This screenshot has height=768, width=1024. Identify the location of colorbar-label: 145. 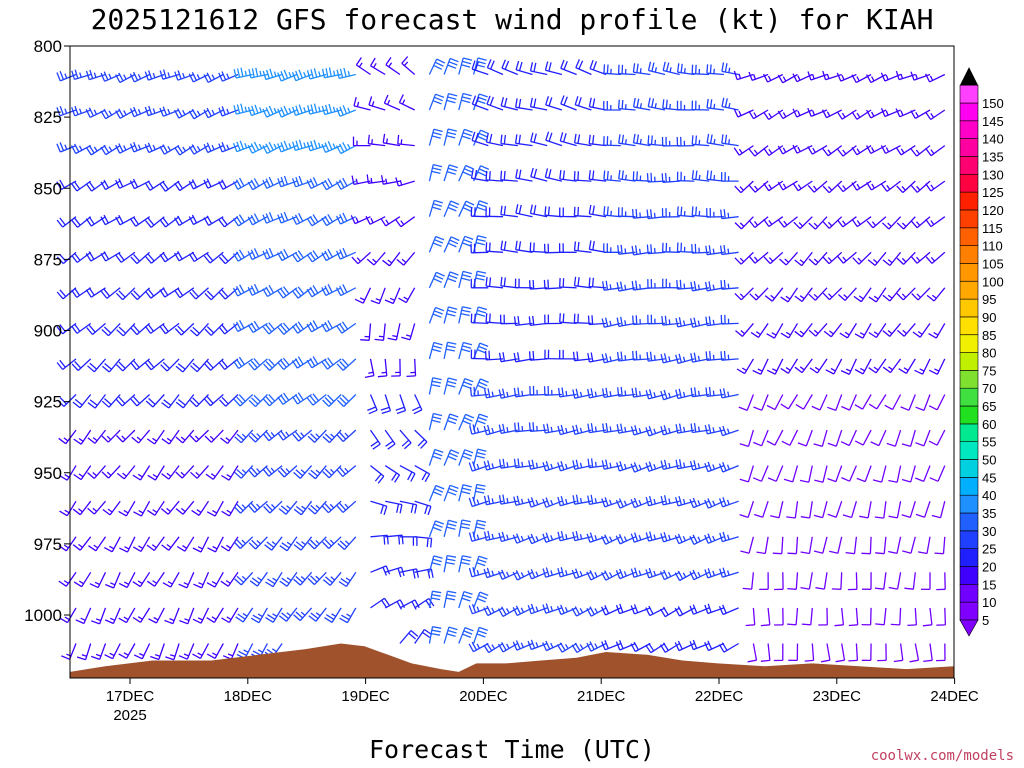
(993, 121).